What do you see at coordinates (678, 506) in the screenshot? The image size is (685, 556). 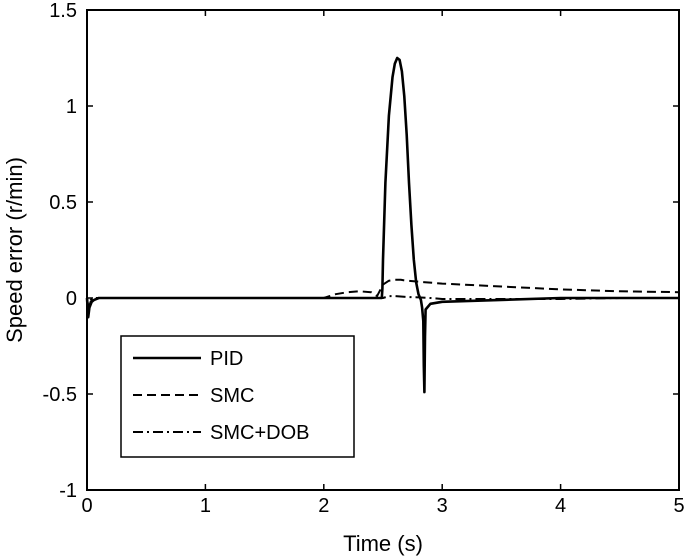 I see `x-tick-label: 5` at bounding box center [678, 506].